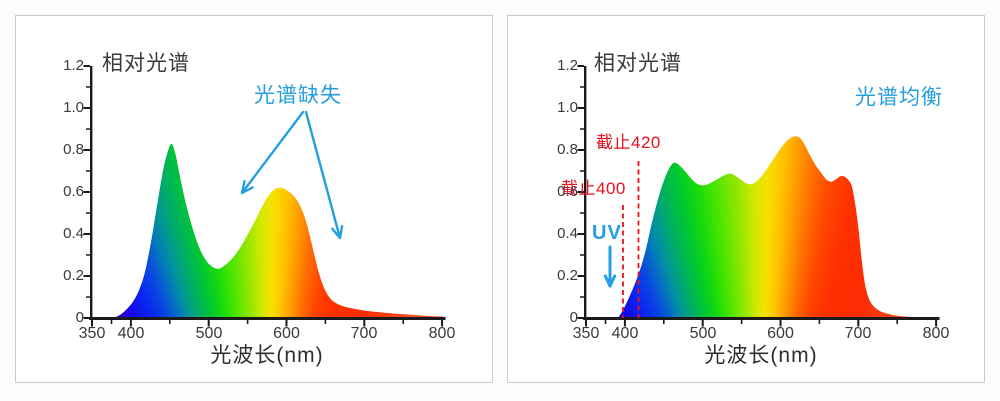 The image size is (1000, 401). Describe the element at coordinates (607, 233) in the screenshot. I see `uv-label: UV` at that location.